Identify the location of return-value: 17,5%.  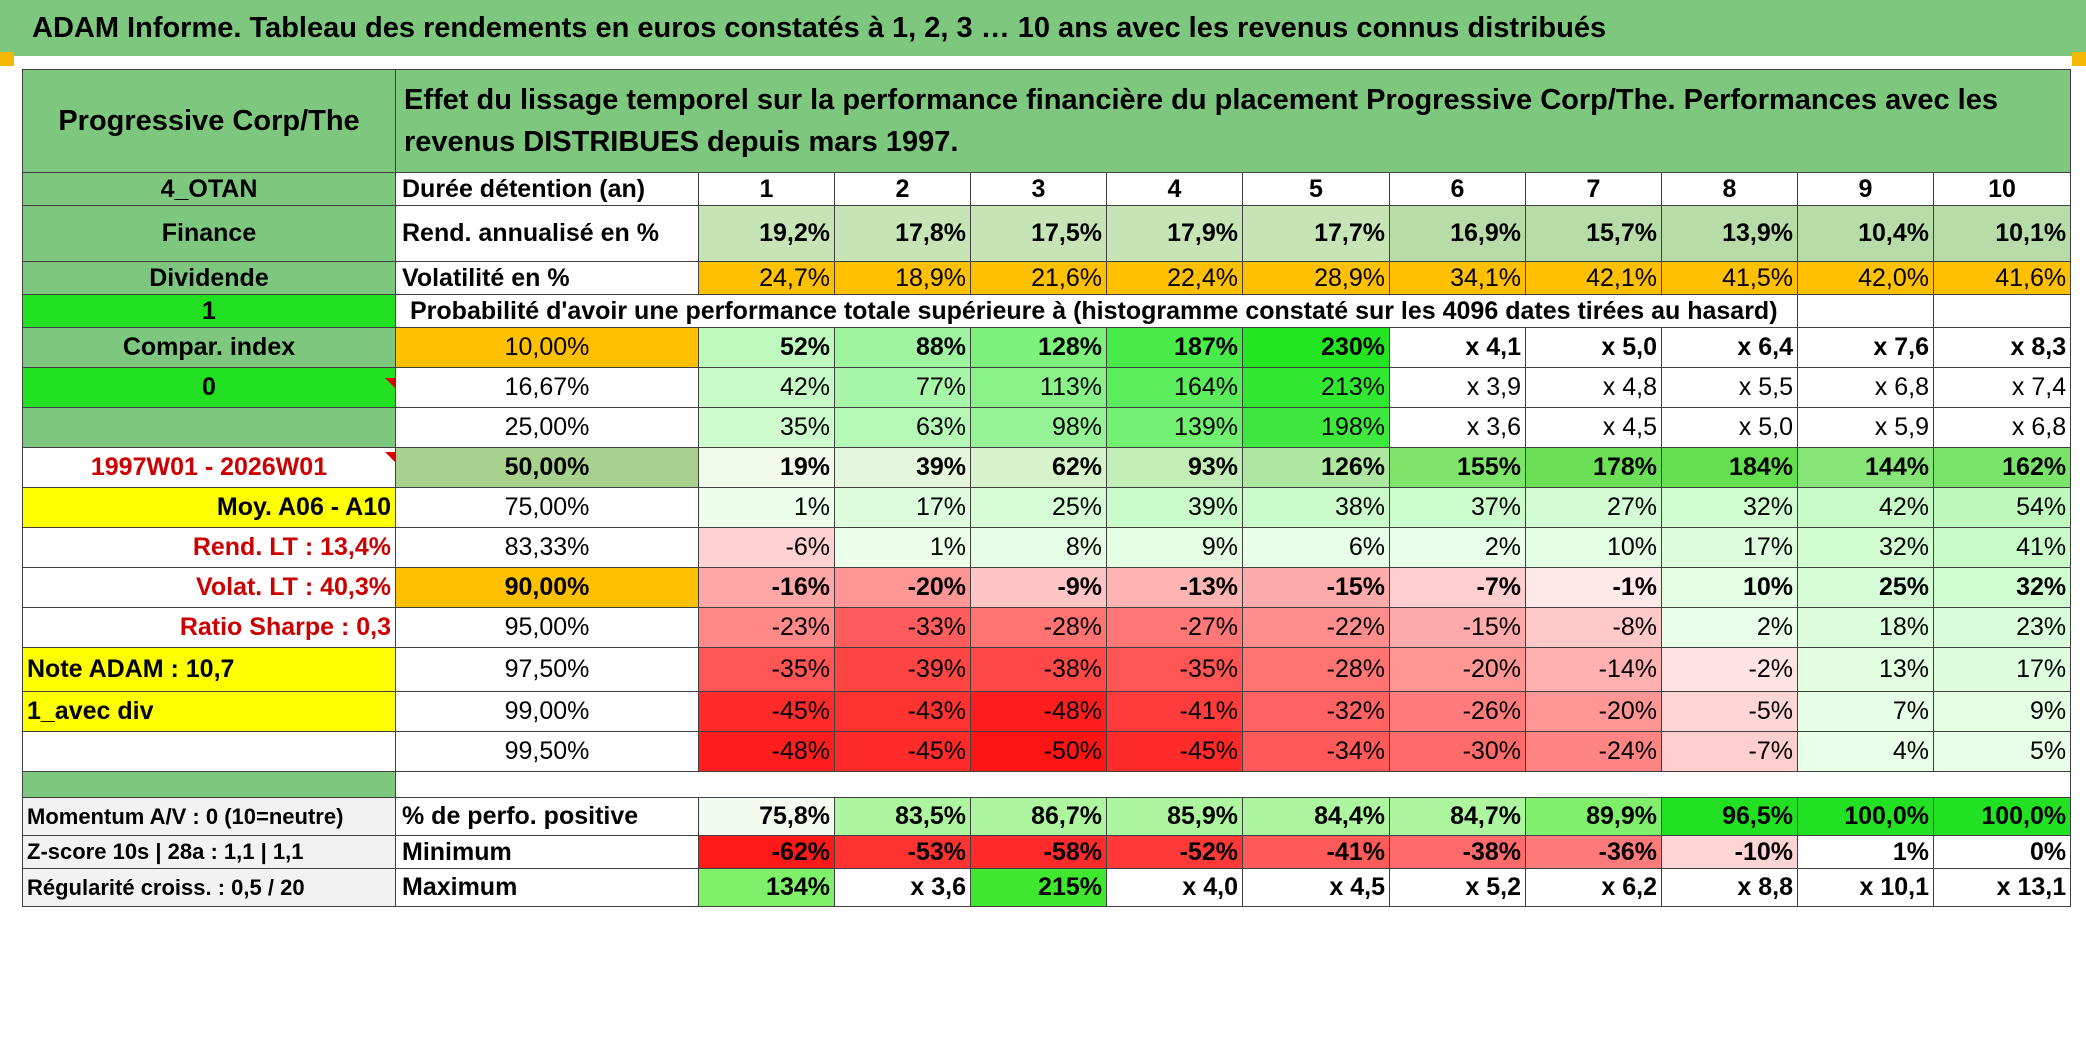
(1038, 233).